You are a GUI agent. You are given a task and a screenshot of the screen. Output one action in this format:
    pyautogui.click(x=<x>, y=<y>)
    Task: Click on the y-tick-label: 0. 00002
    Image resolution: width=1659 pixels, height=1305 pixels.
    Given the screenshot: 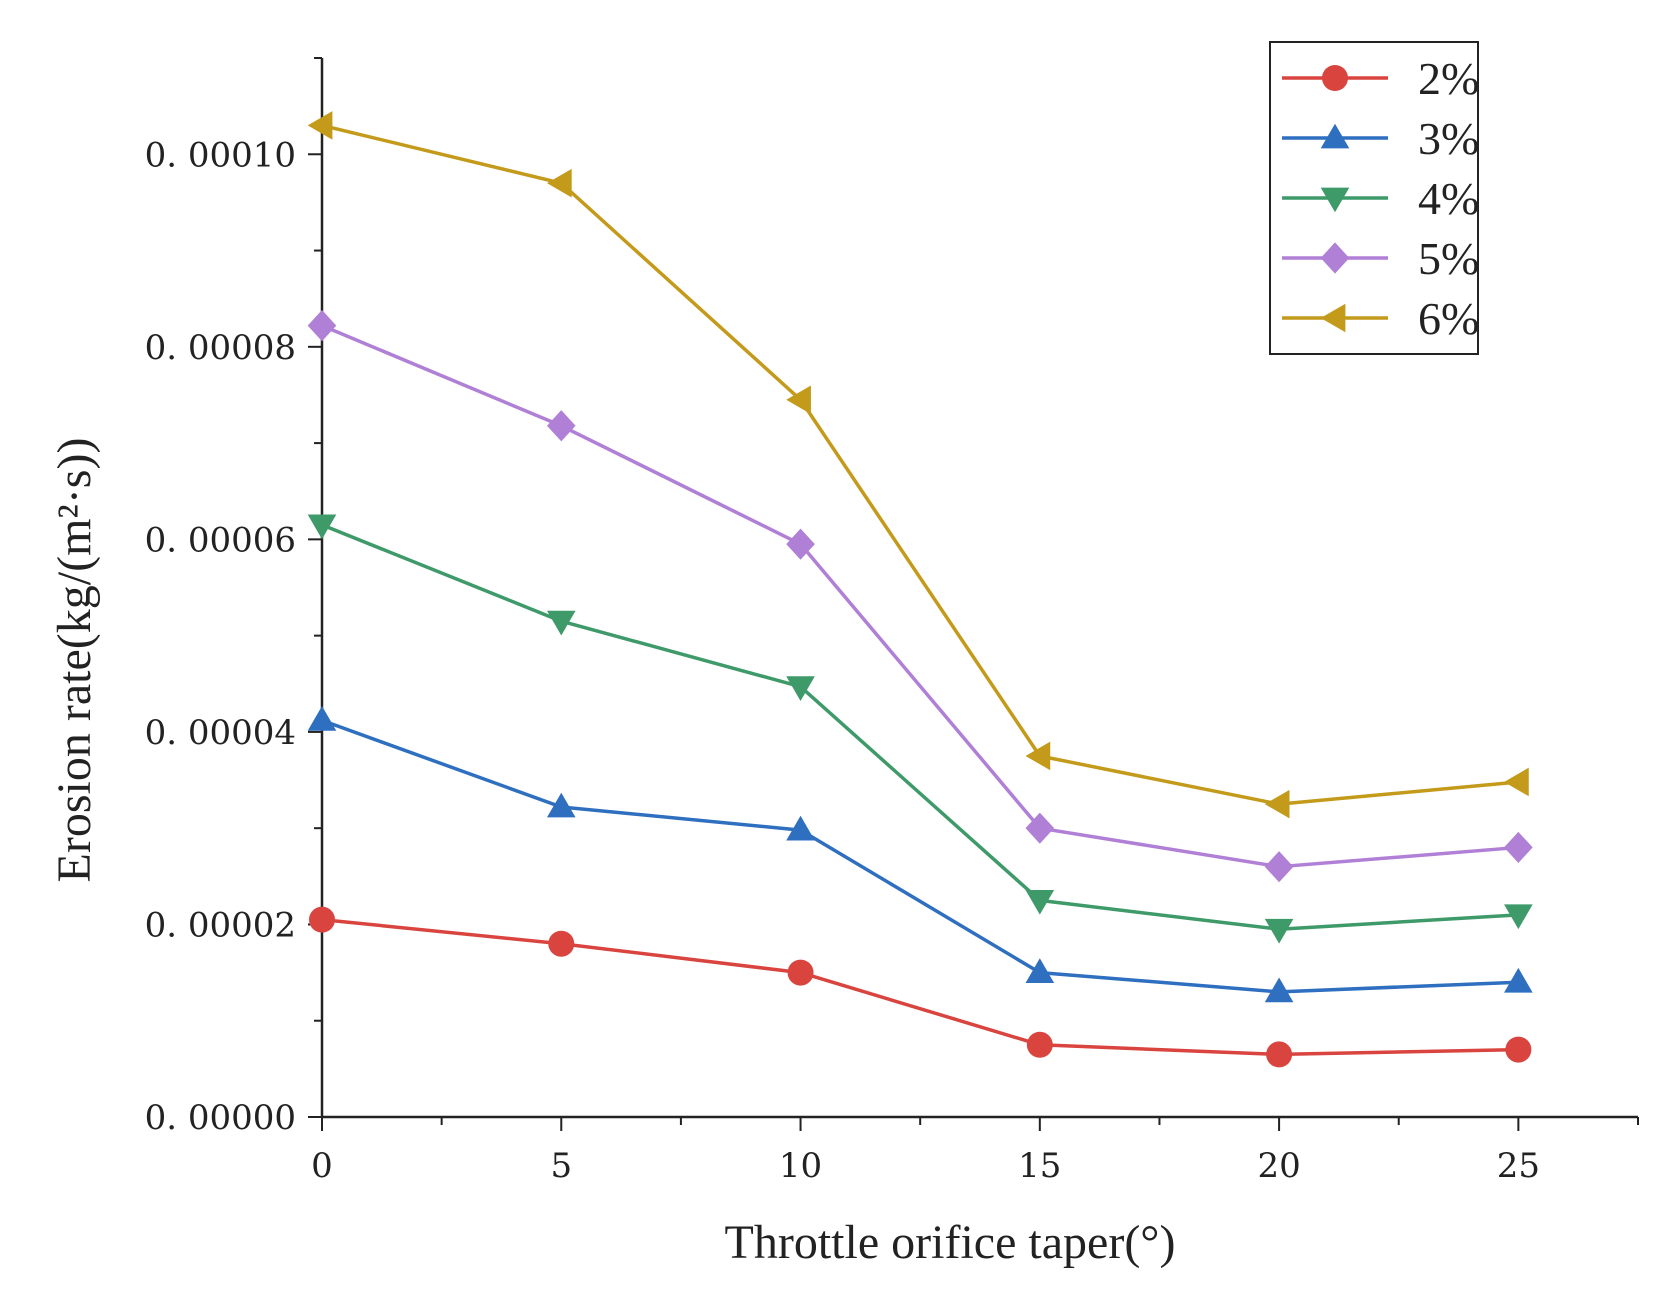 What is the action you would take?
    pyautogui.click(x=220, y=925)
    